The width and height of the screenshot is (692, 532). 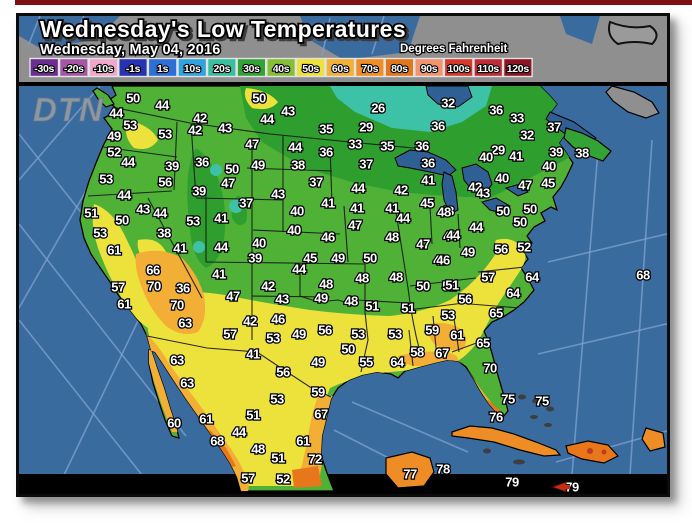 What do you see at coordinates (192, 69) in the screenshot?
I see `legend-label: 10s` at bounding box center [192, 69].